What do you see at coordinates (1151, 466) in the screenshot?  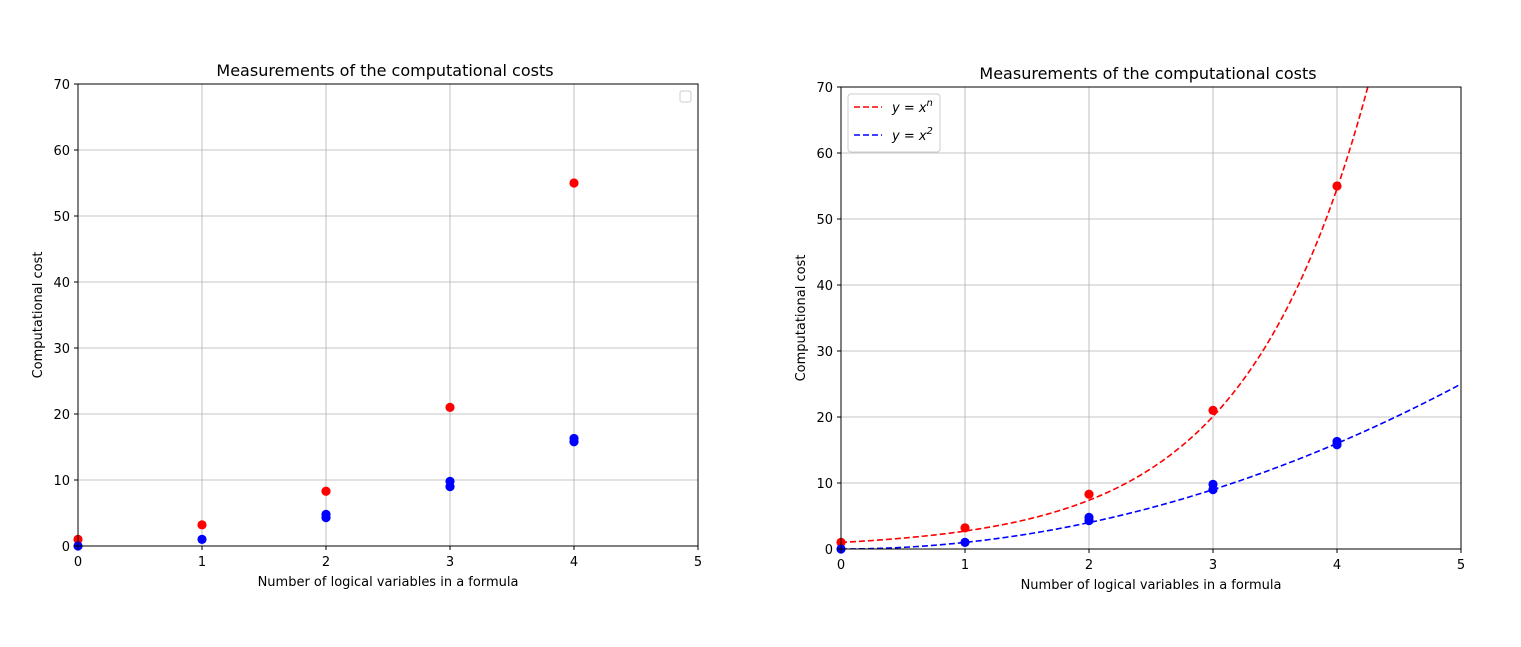 I see `curve-line` at bounding box center [1151, 466].